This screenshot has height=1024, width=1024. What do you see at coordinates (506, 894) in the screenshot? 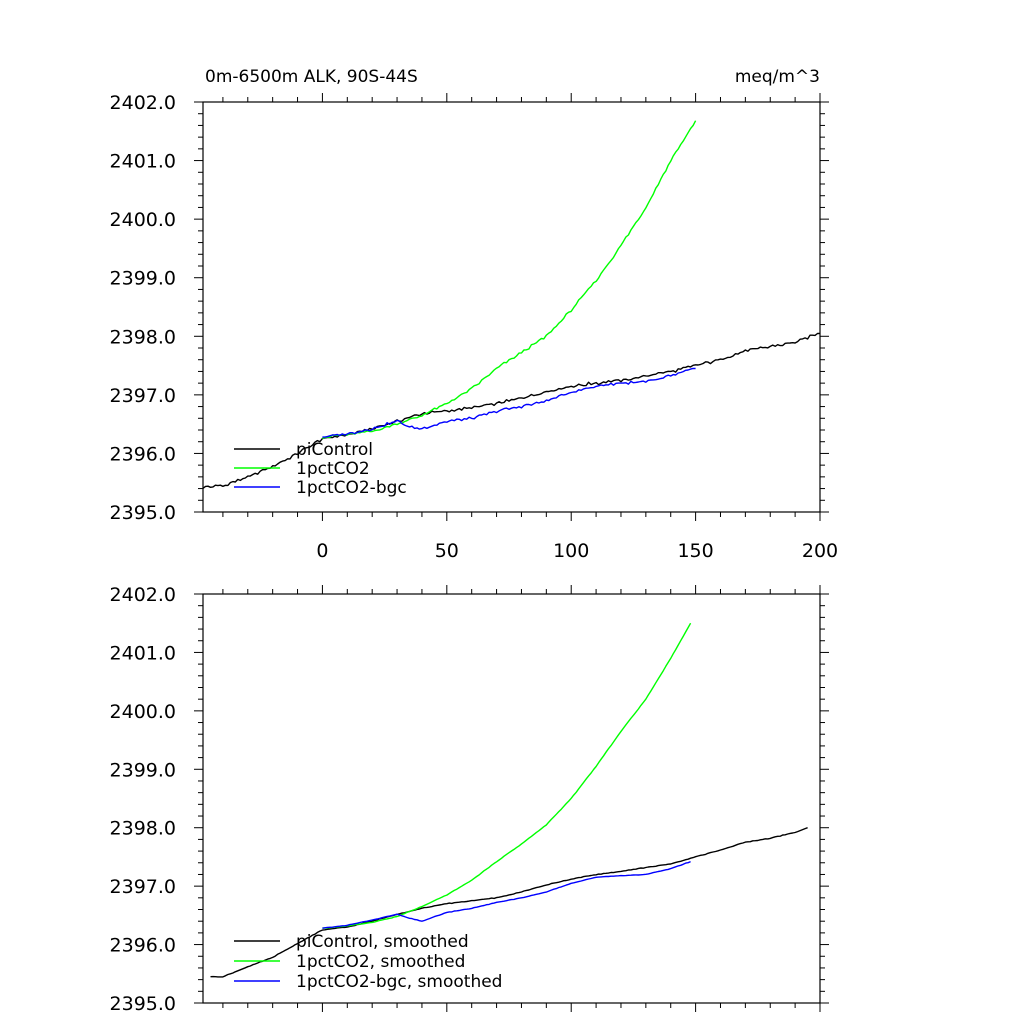
I see `series-line-1pctco2-bgc-smoothed` at bounding box center [506, 894].